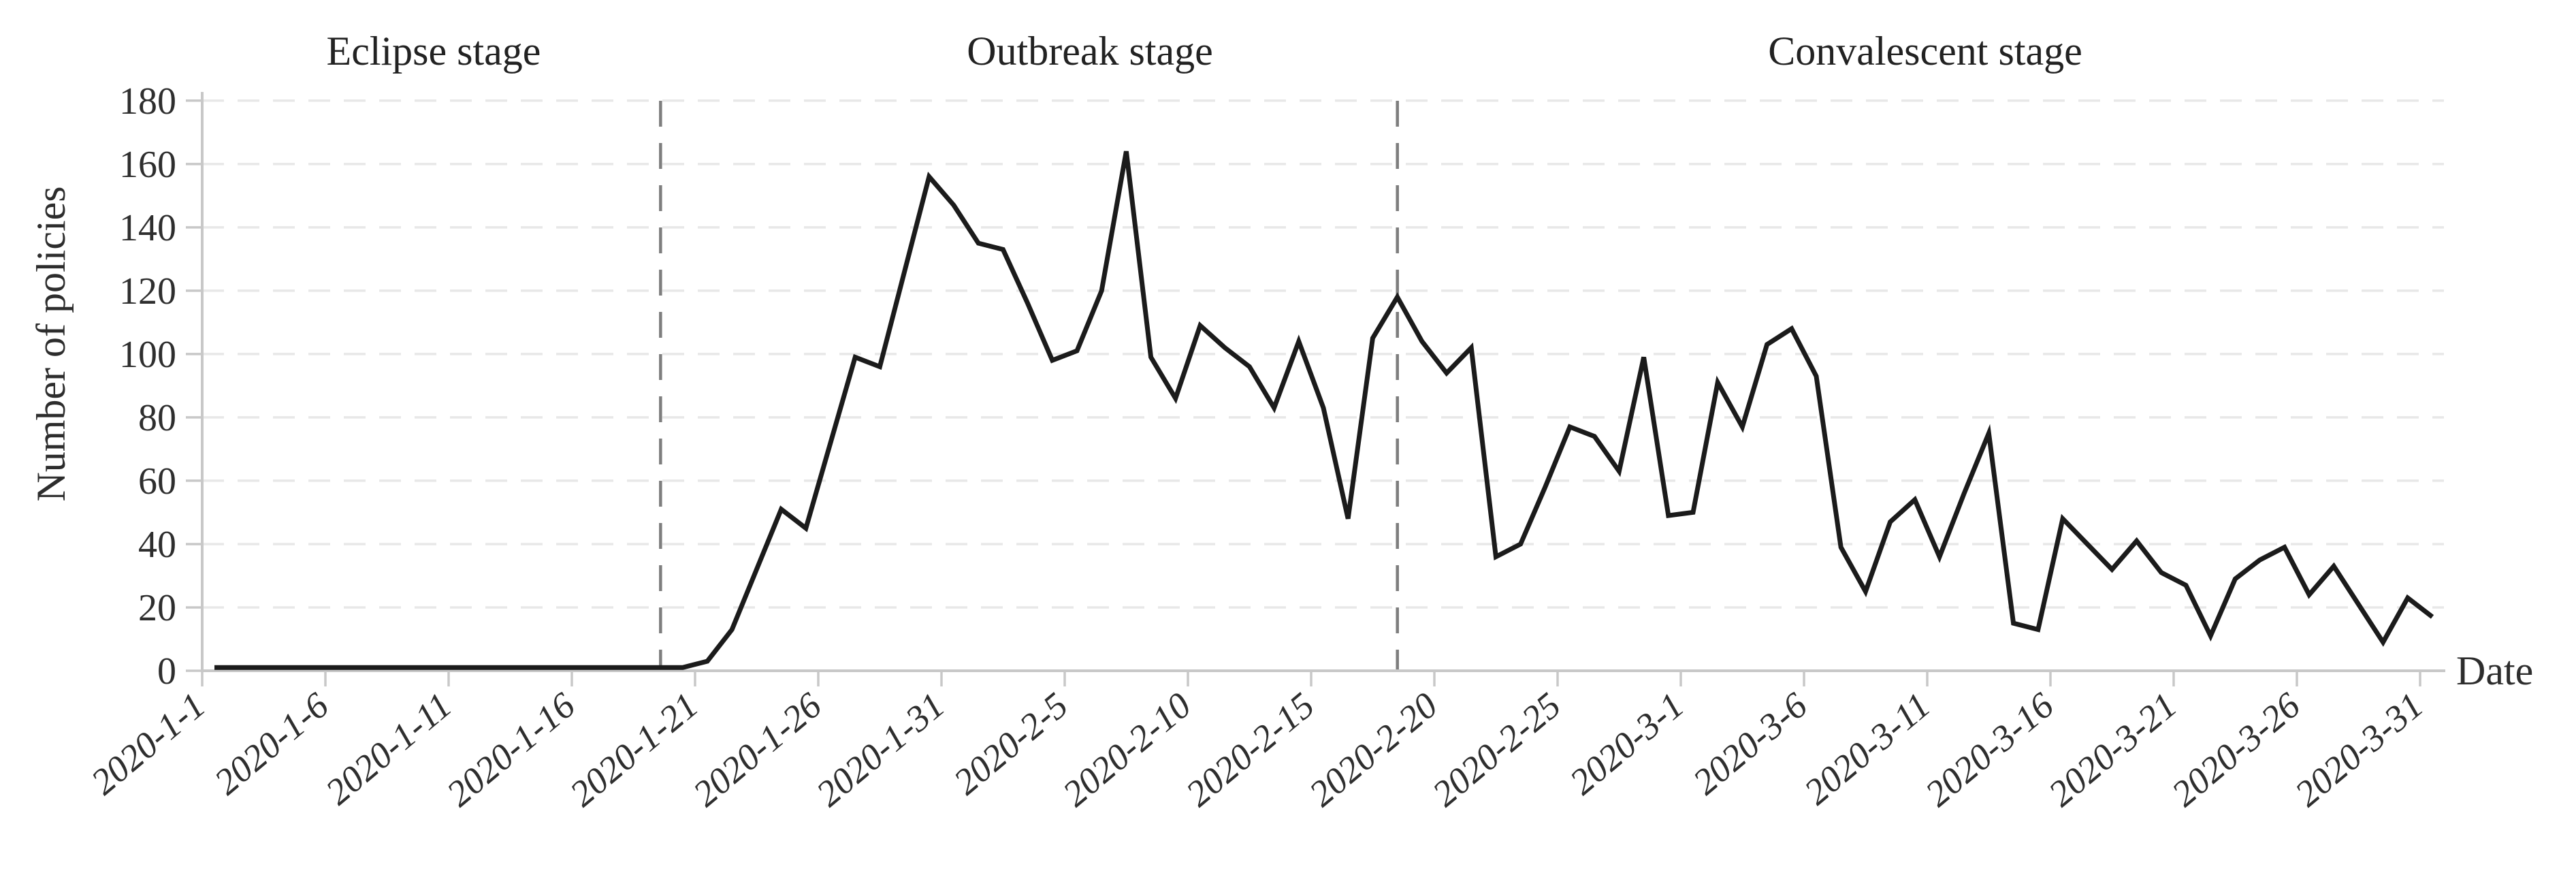  Describe the element at coordinates (634, 749) in the screenshot. I see `x-tick-label: 2020-1-21` at that location.